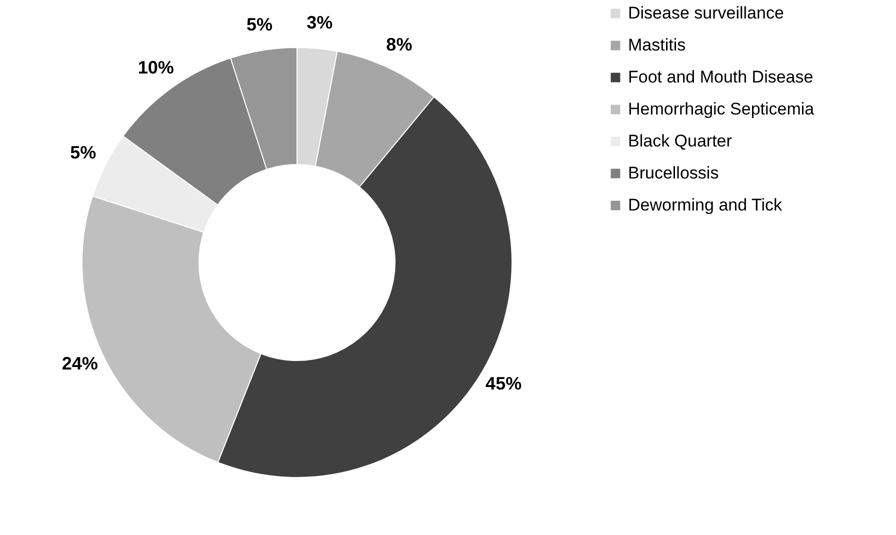 The width and height of the screenshot is (896, 535). What do you see at coordinates (319, 22) in the screenshot?
I see `data-label: 3%` at bounding box center [319, 22].